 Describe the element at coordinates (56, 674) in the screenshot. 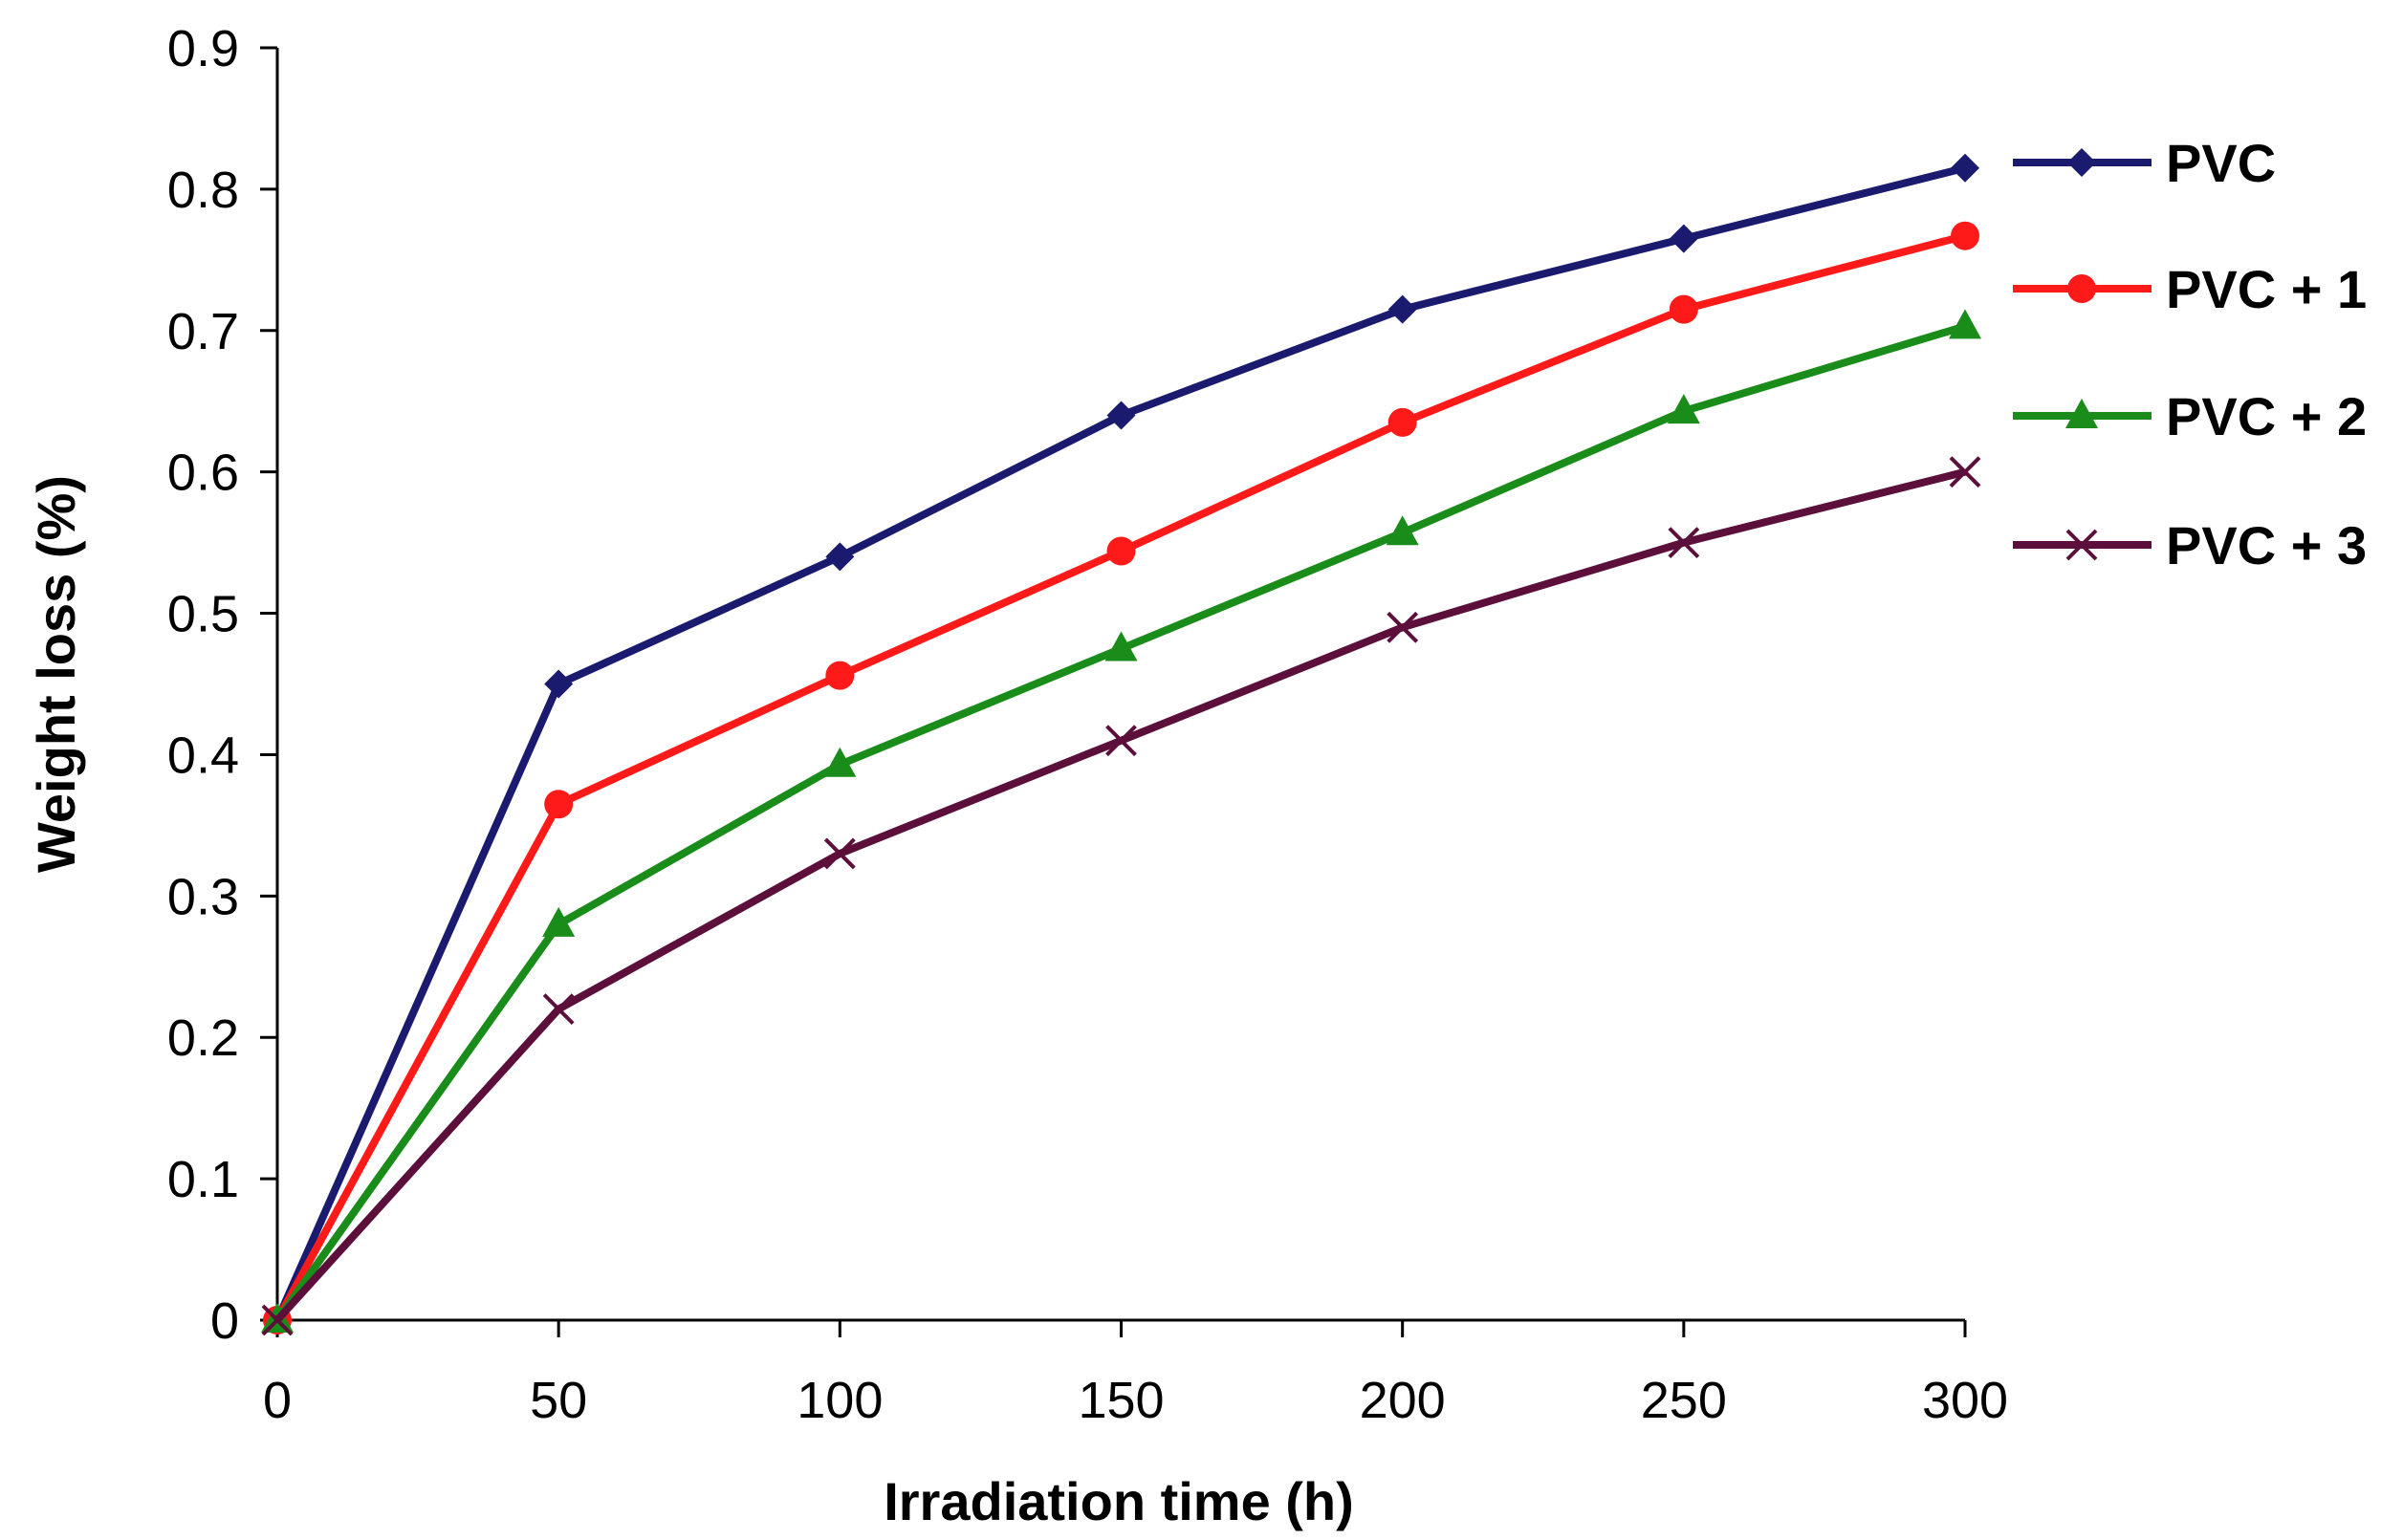

I see `y-axis-title: Weight loss (%)` at that location.